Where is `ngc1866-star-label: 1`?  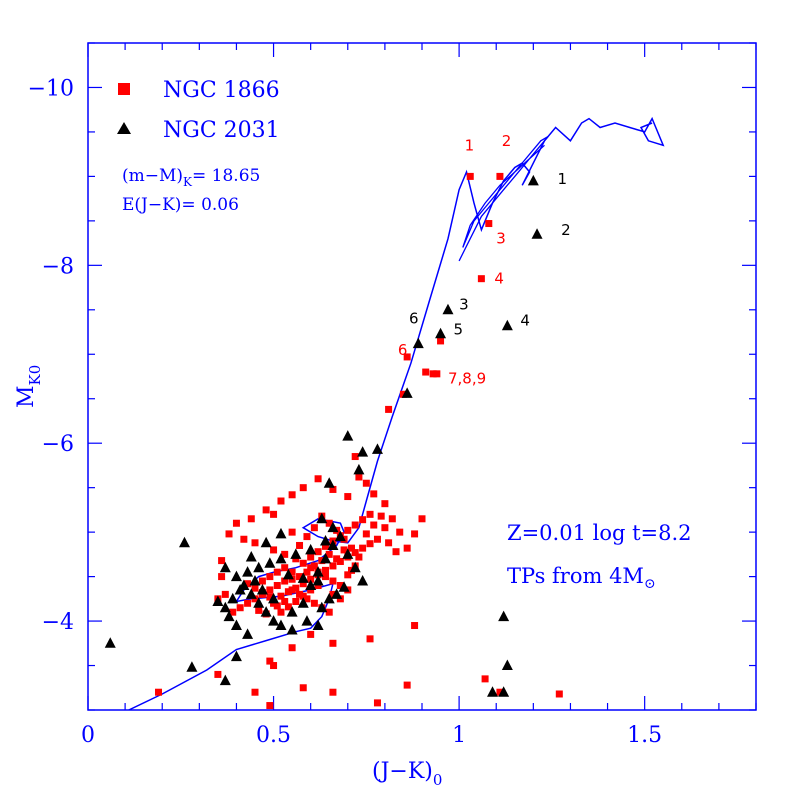
ngc1866-star-label: 1 is located at coordinates (470, 145).